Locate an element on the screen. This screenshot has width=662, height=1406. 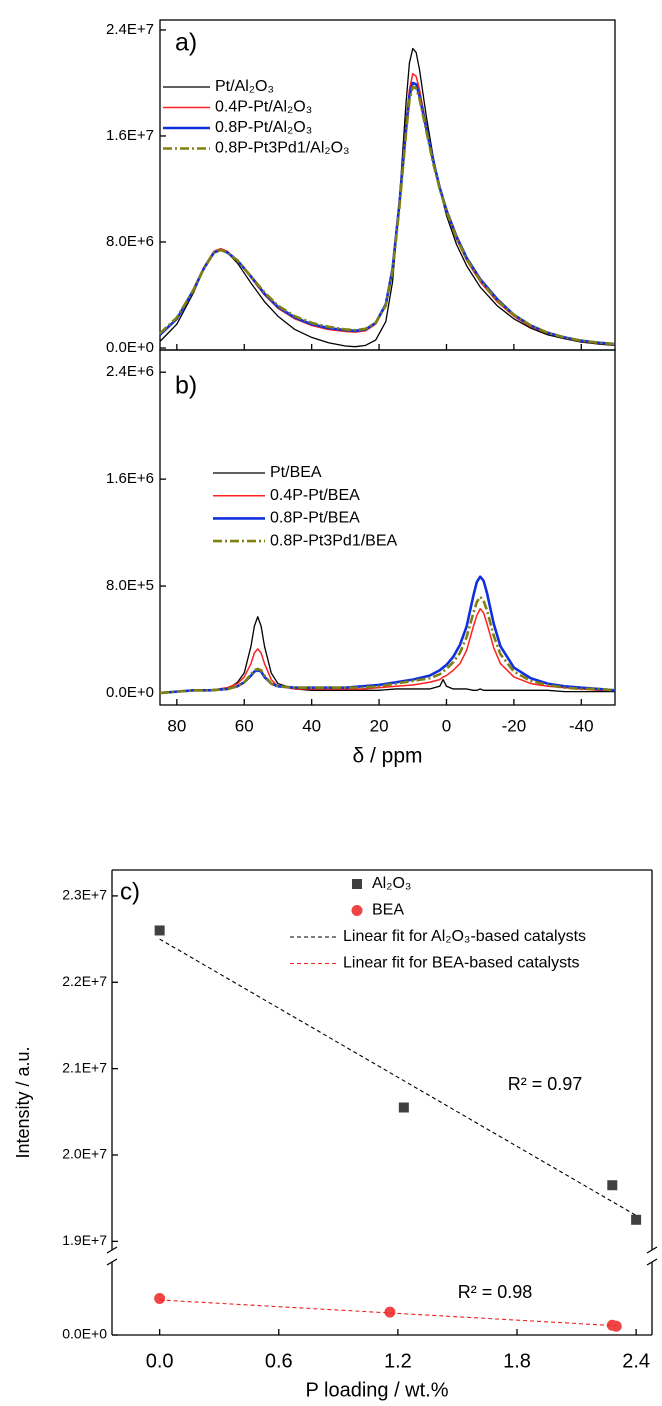
legend-label: Pt/Al₂O₃ is located at coordinates (244, 86).